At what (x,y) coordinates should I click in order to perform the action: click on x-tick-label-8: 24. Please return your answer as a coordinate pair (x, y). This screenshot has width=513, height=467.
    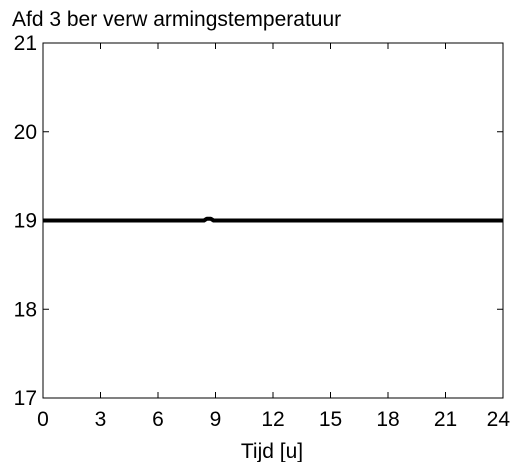
    Looking at the image, I should click on (499, 419).